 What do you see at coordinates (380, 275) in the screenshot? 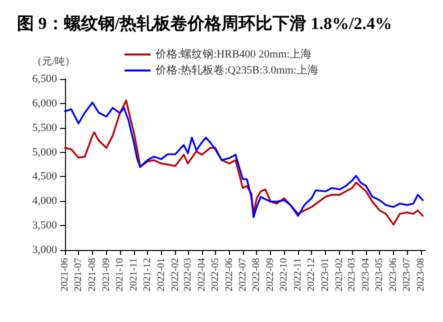
I see `x-tick-label: 2023-05` at bounding box center [380, 275].